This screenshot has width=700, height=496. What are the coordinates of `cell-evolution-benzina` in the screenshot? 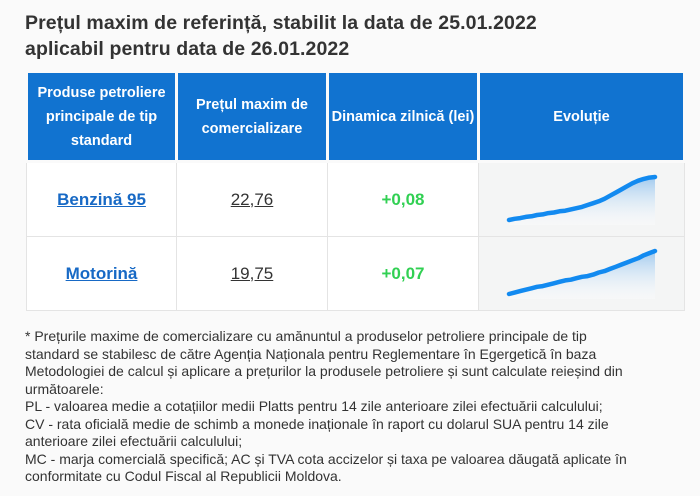 It's located at (581, 199).